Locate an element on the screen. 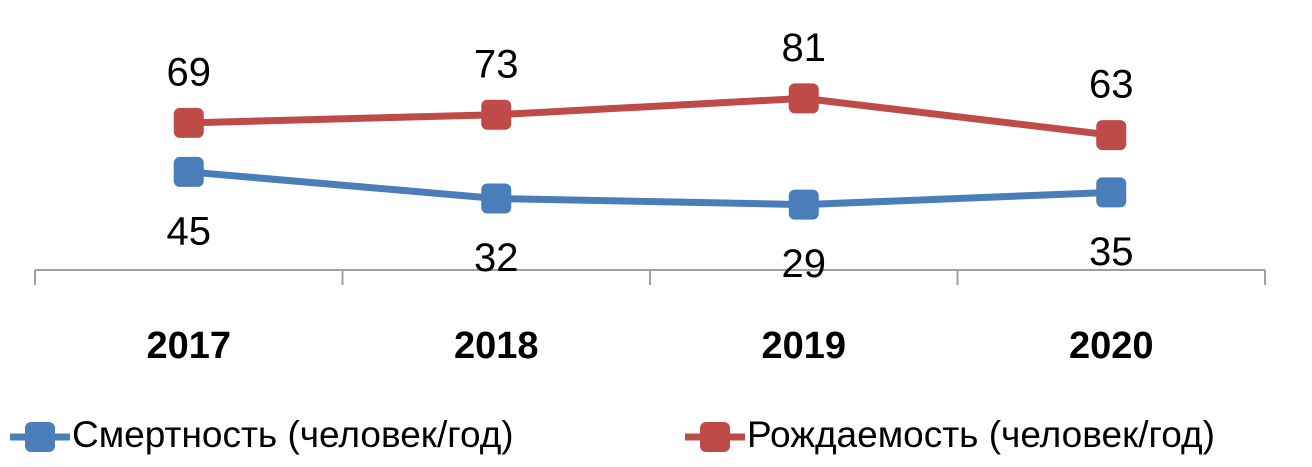  x-tick-label: 2020 is located at coordinates (1111, 346).